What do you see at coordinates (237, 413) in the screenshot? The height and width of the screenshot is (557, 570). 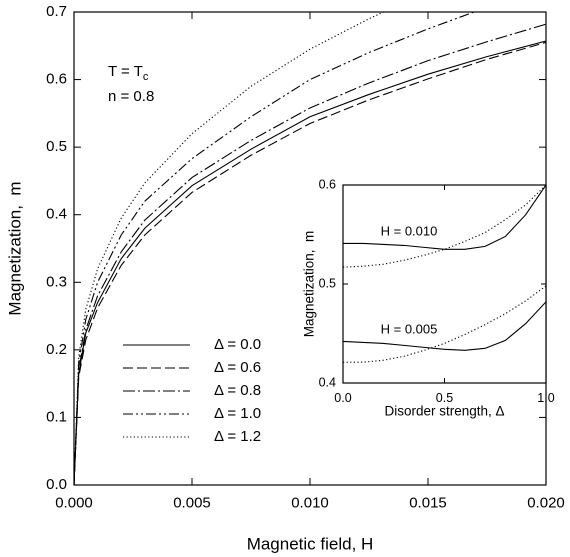 I see `legend-label: Δ = 1.0` at bounding box center [237, 413].